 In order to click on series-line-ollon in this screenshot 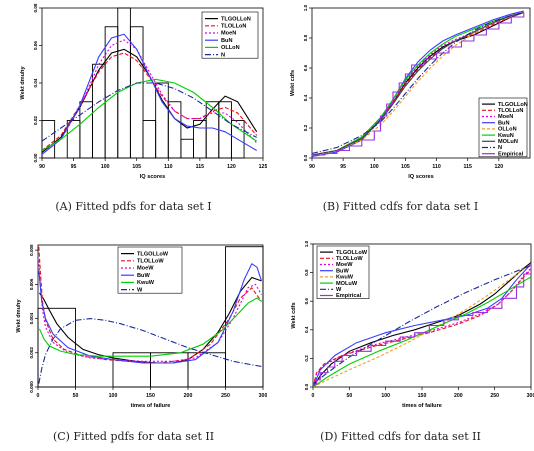, I will do `click(150, 114)`.